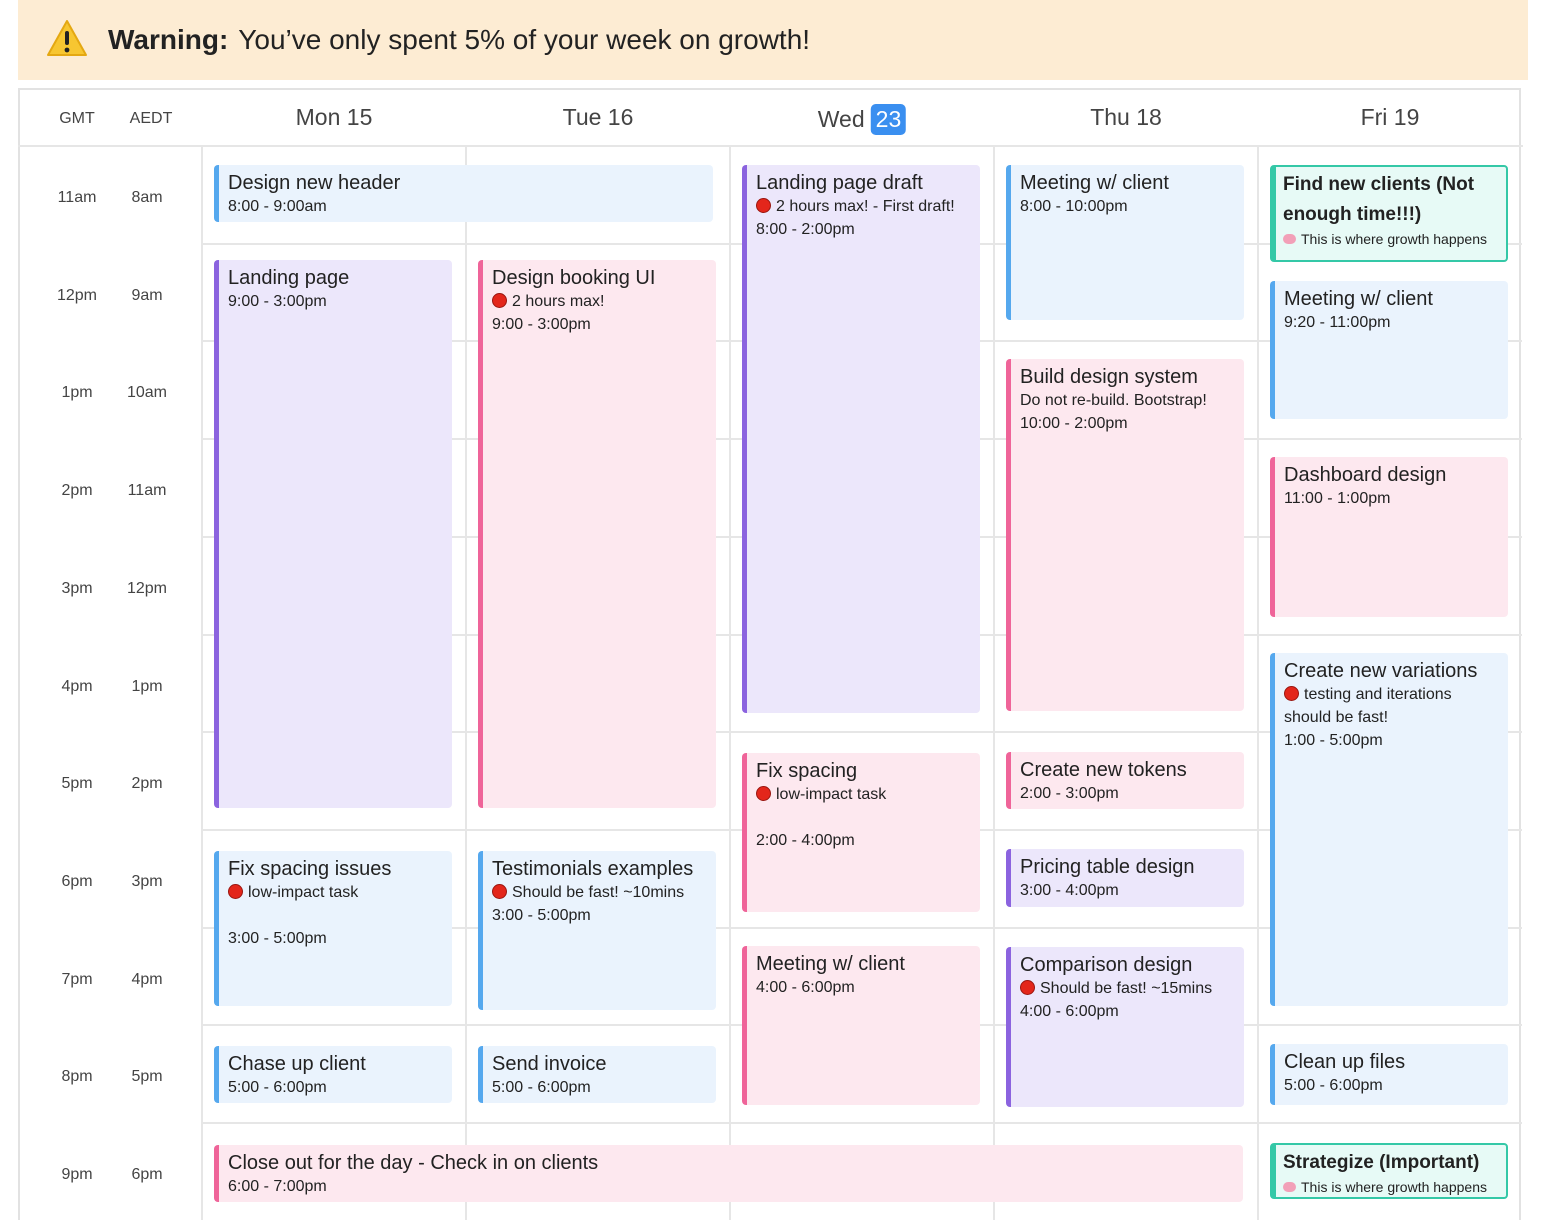 Image resolution: width=1546 pixels, height=1220 pixels. I want to click on calendar-event: Fix spacing low-impact task 2:00 - 4:00pm, so click(861, 832).